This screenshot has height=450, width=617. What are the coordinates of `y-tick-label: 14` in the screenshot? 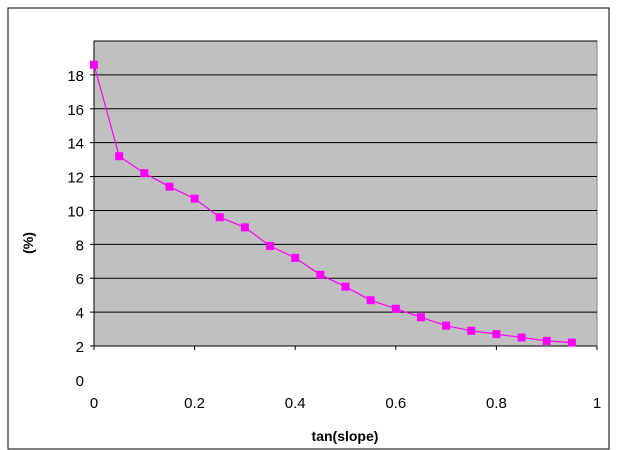 It's located at (75, 144).